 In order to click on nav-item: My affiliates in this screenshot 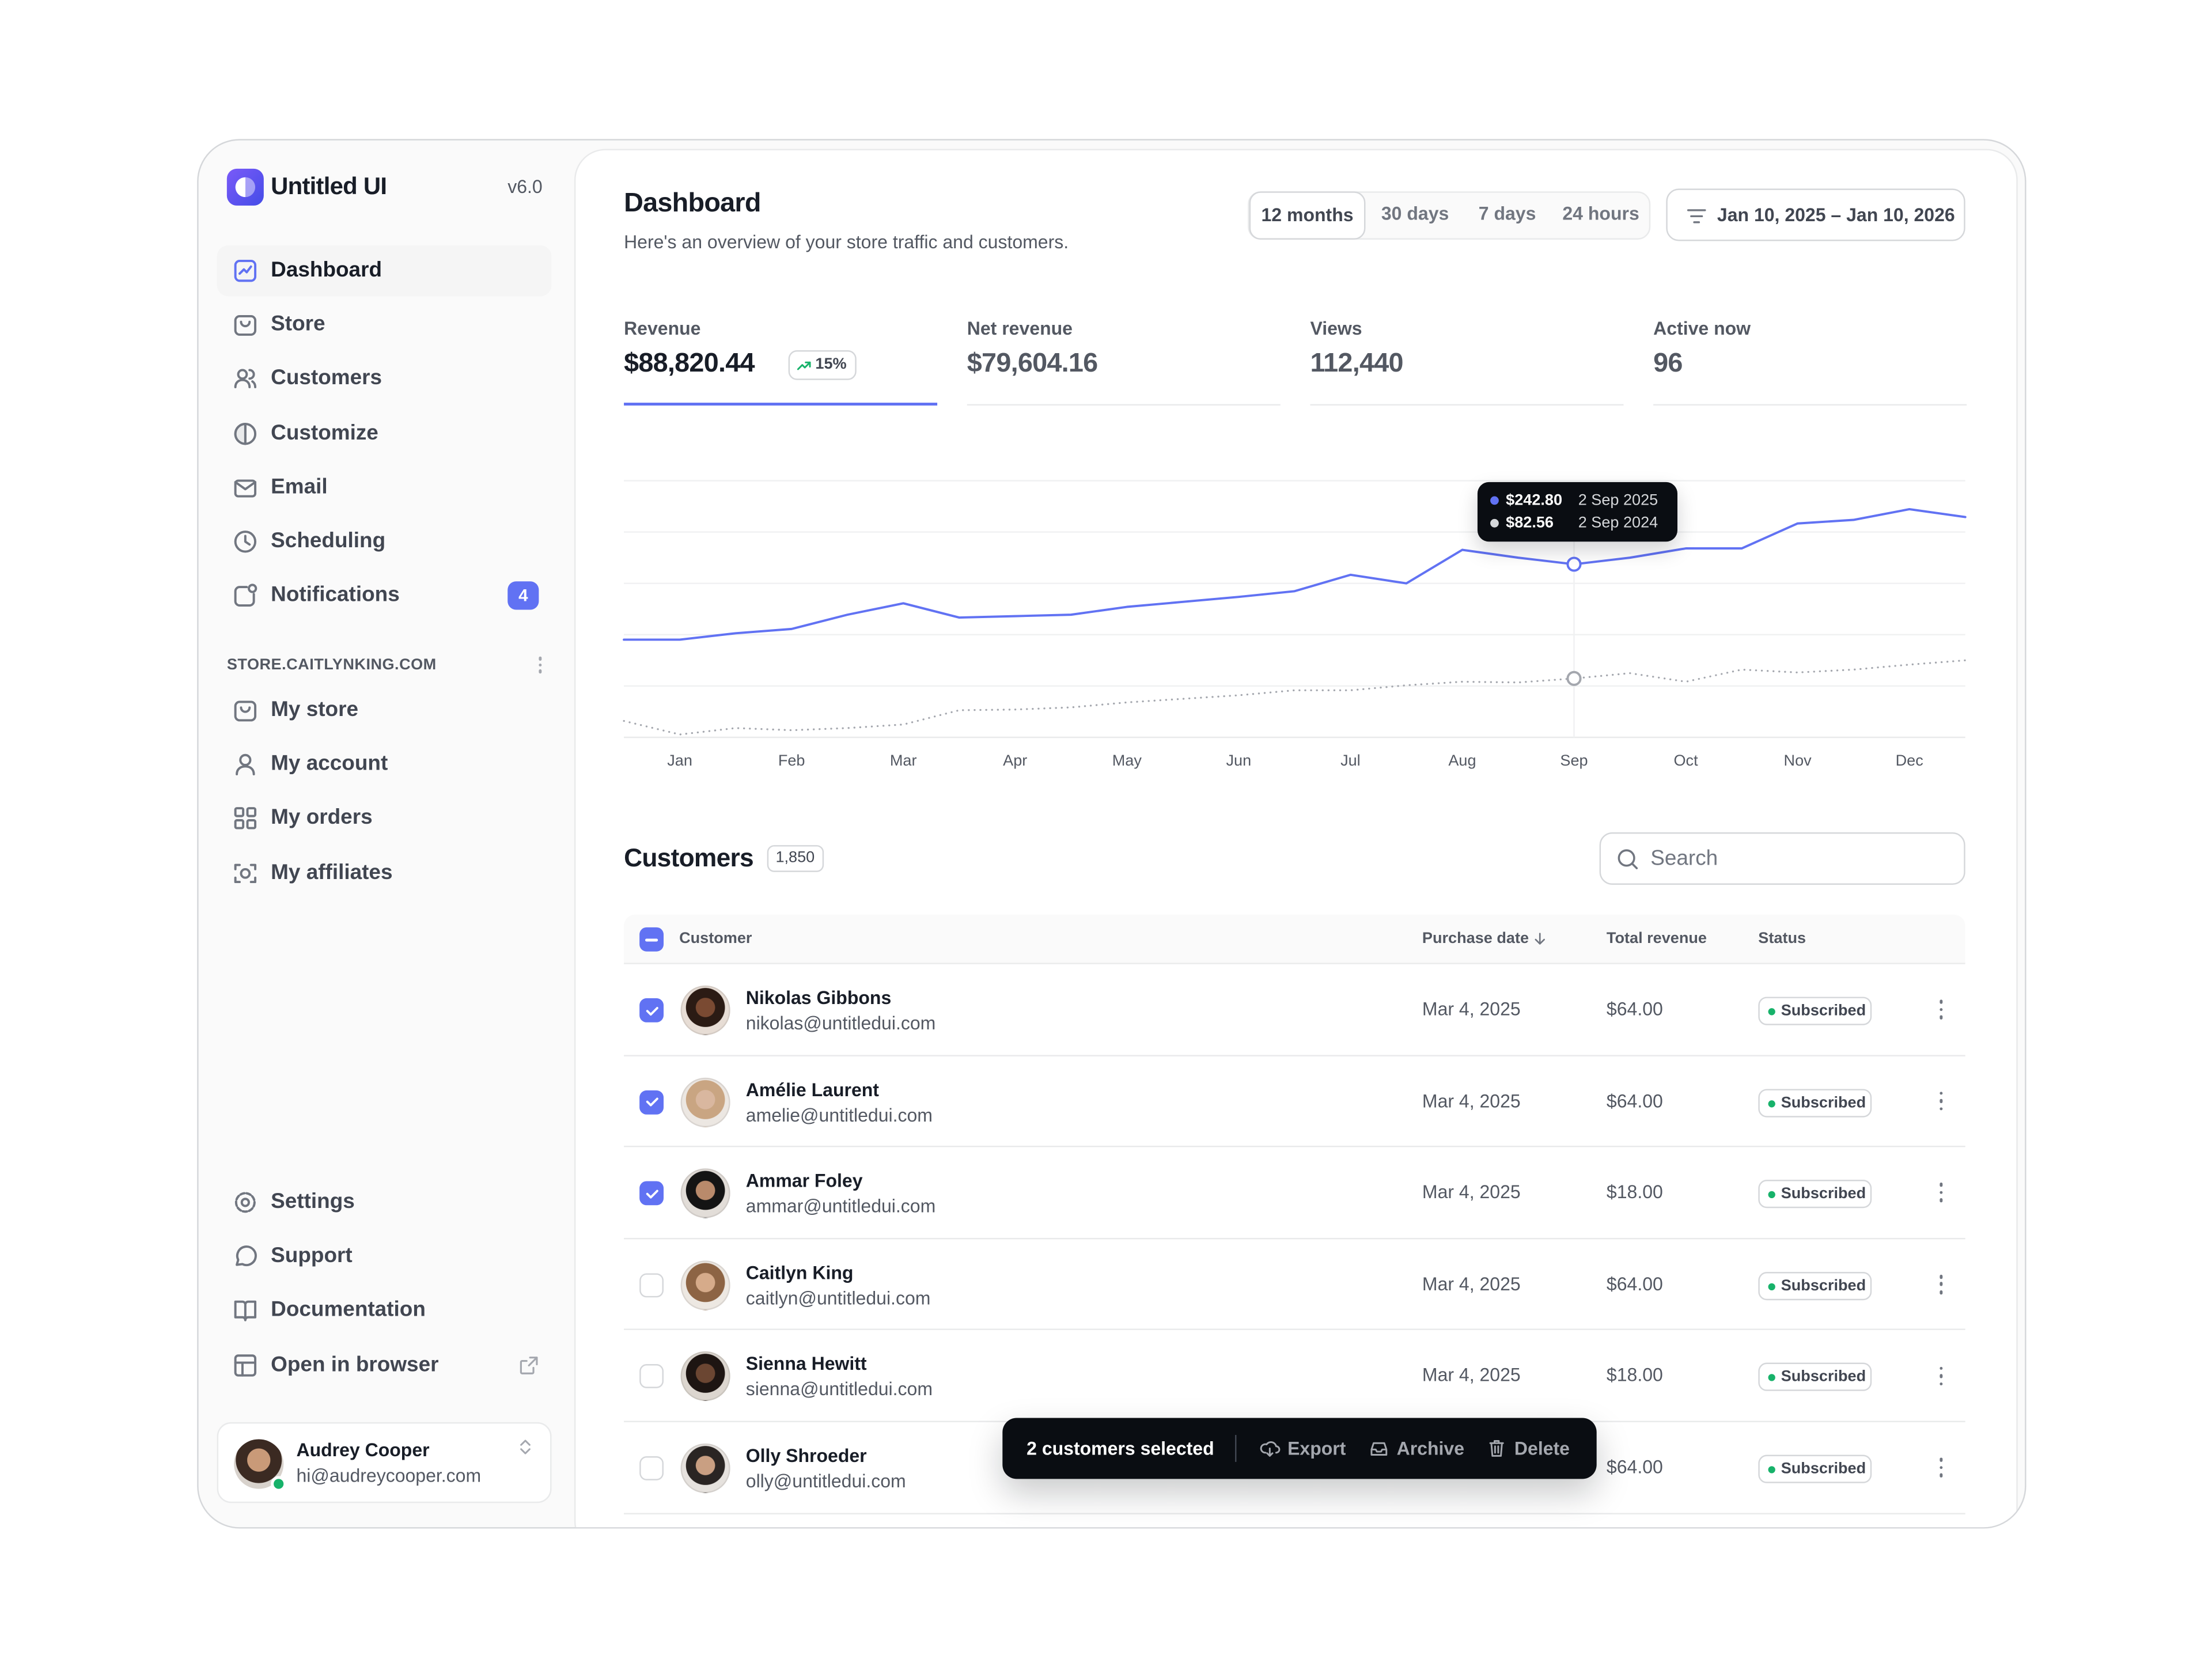, I will do `click(384, 873)`.